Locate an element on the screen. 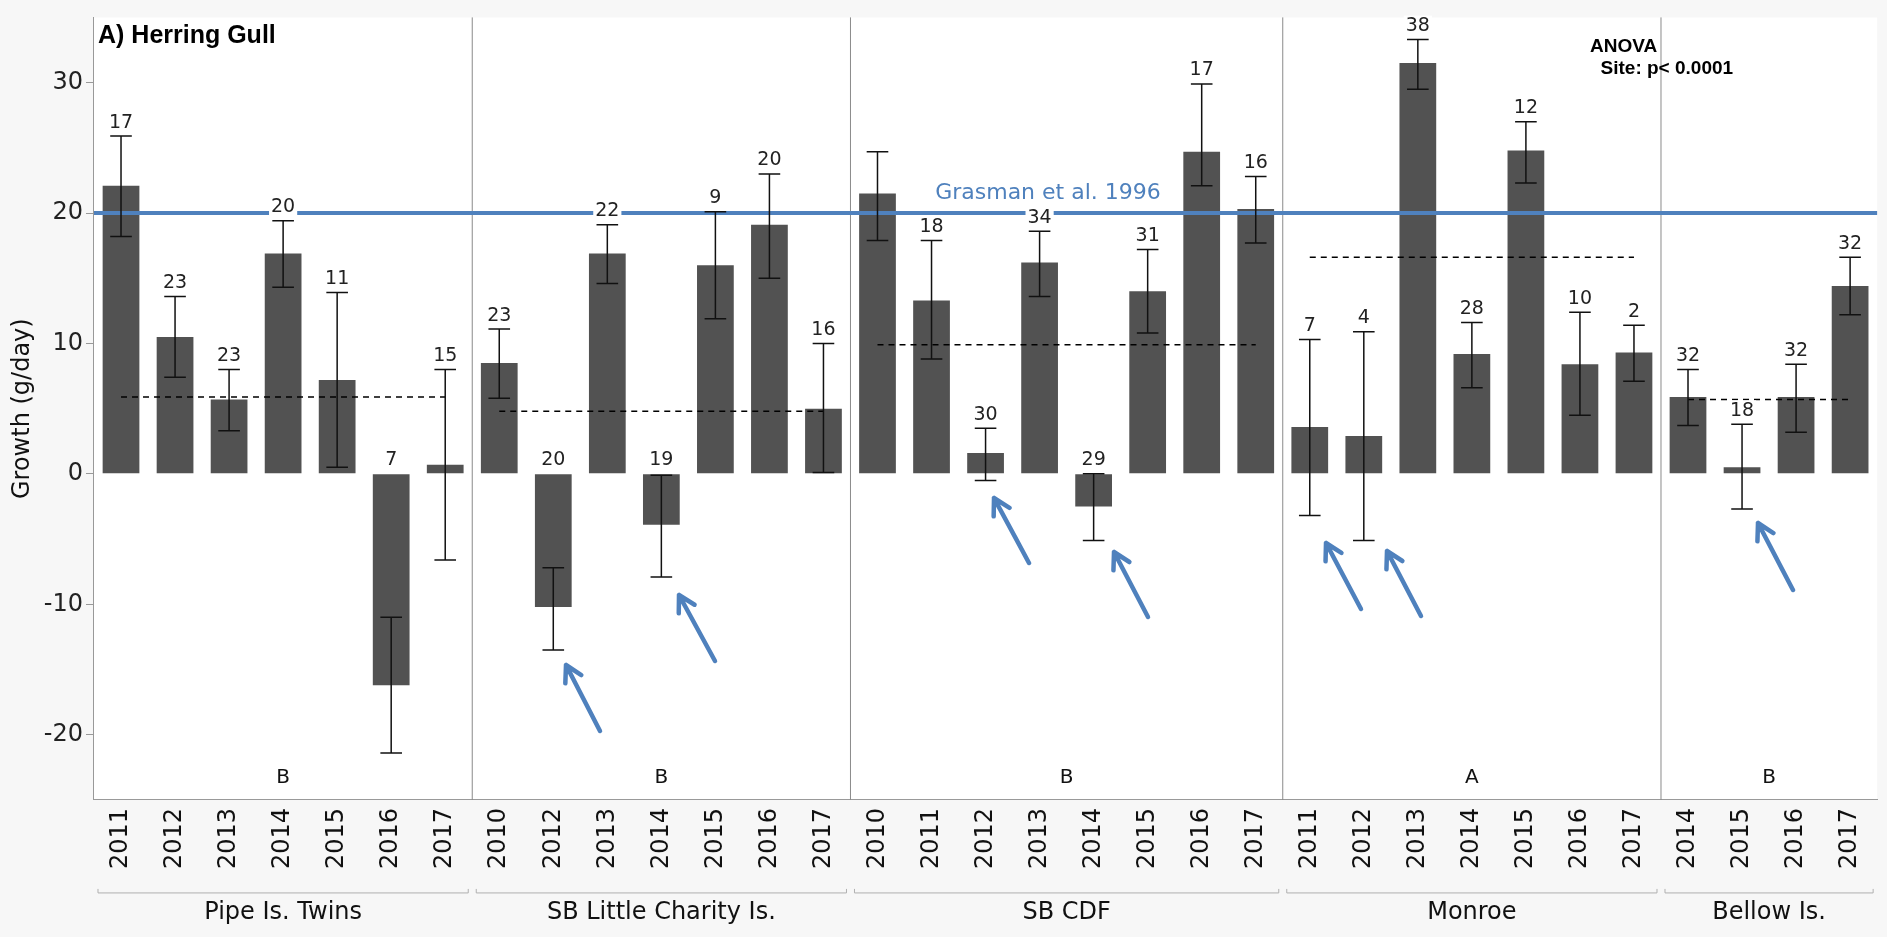 The width and height of the screenshot is (1887, 937). annotation: 9 is located at coordinates (715, 196).